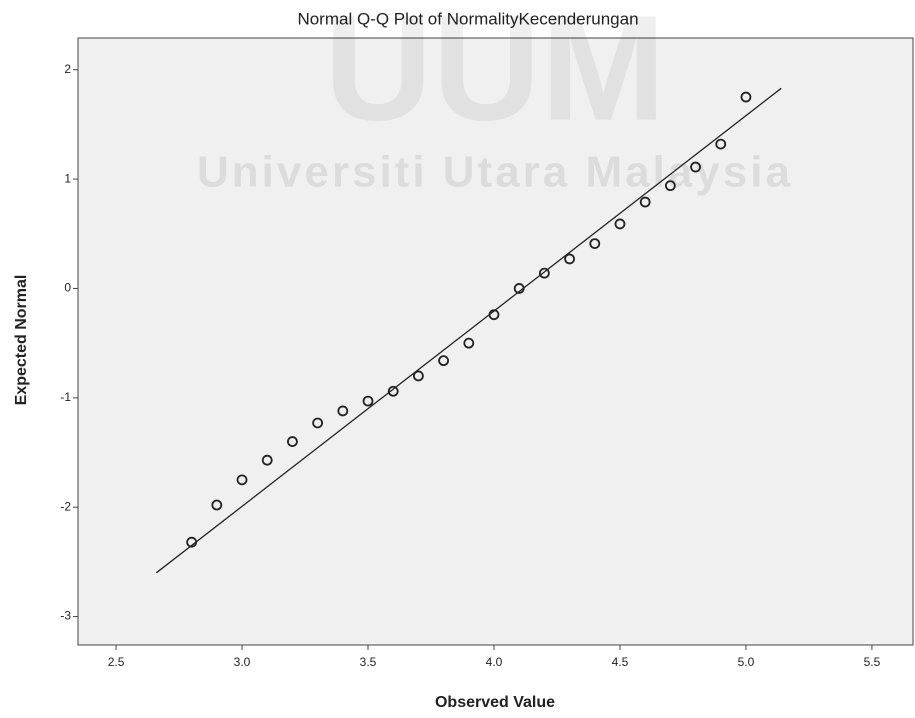  Describe the element at coordinates (495, 172) in the screenshot. I see `watermark: Universiti Utara Malaysia` at that location.